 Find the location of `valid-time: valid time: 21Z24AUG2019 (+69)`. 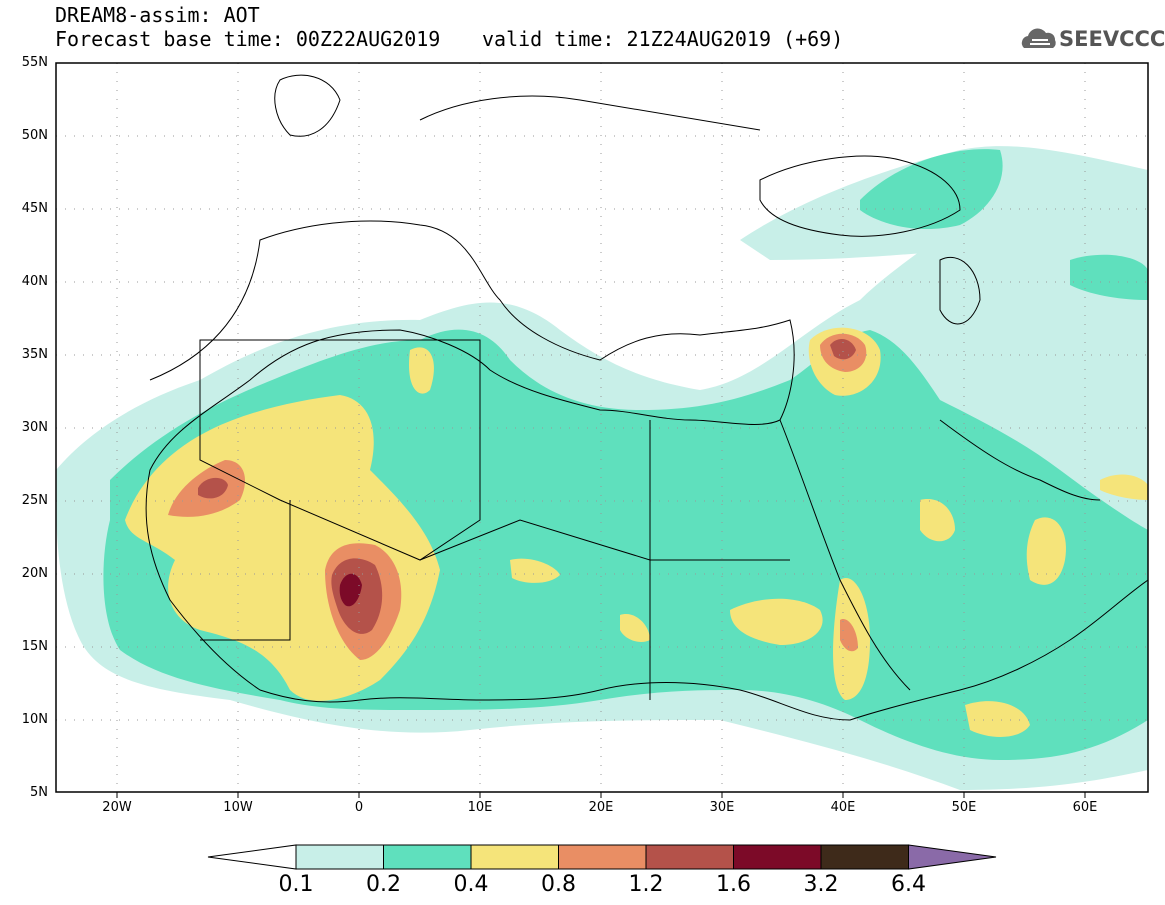

valid-time: valid time: 21Z24AUG2019 (+69) is located at coordinates (663, 39).